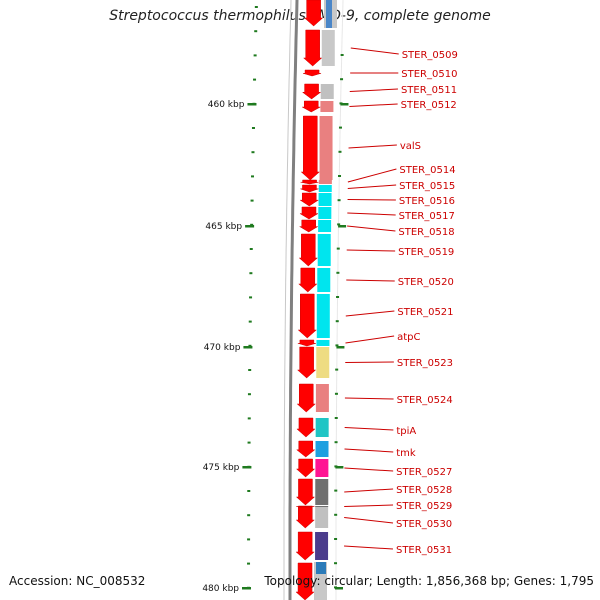 This screenshot has height=600, width=600. Describe the element at coordinates (427, 216) in the screenshot. I see `gene-label: STER_0517` at that location.